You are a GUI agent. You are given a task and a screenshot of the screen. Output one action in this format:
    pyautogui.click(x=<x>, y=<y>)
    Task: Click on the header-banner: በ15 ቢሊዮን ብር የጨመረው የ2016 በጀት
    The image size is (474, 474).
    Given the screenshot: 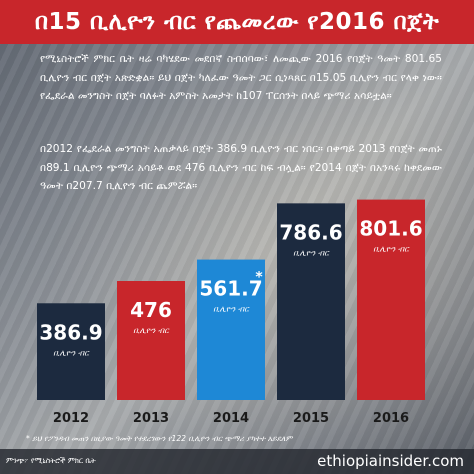 What is the action you would take?
    pyautogui.click(x=237, y=22)
    